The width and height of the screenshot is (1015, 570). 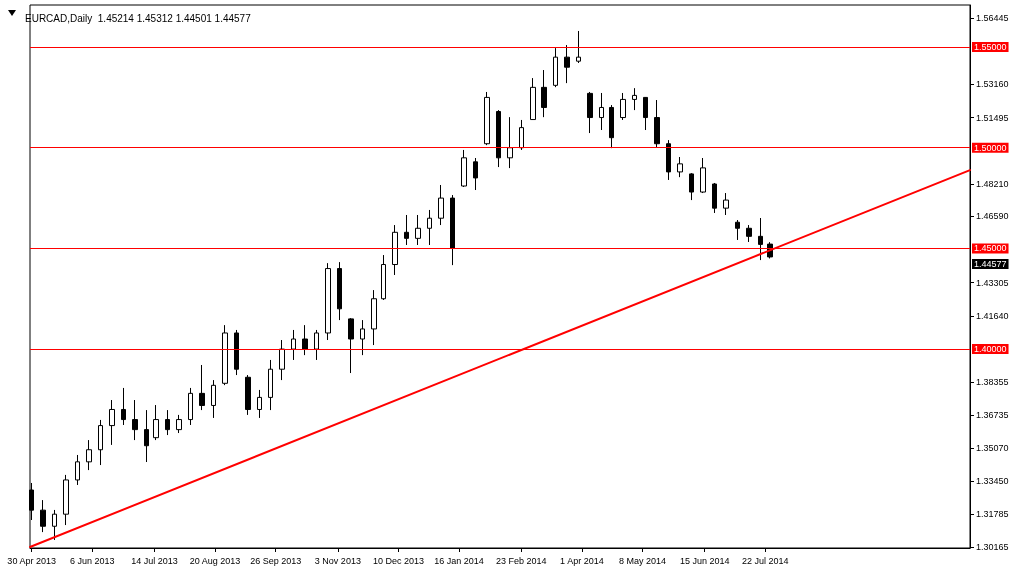 What do you see at coordinates (992, 282) in the screenshot?
I see `y-tick-label: 1.43305` at bounding box center [992, 282].